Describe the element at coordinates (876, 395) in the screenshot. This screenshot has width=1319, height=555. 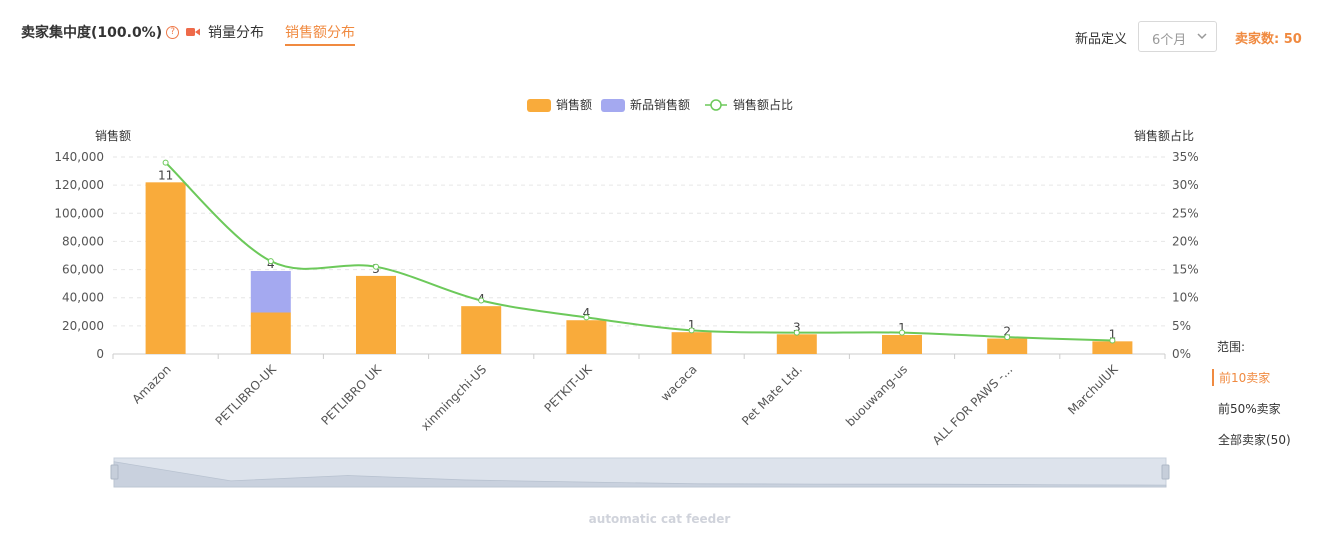
I see `x-tick-label: buouwang-us` at that location.